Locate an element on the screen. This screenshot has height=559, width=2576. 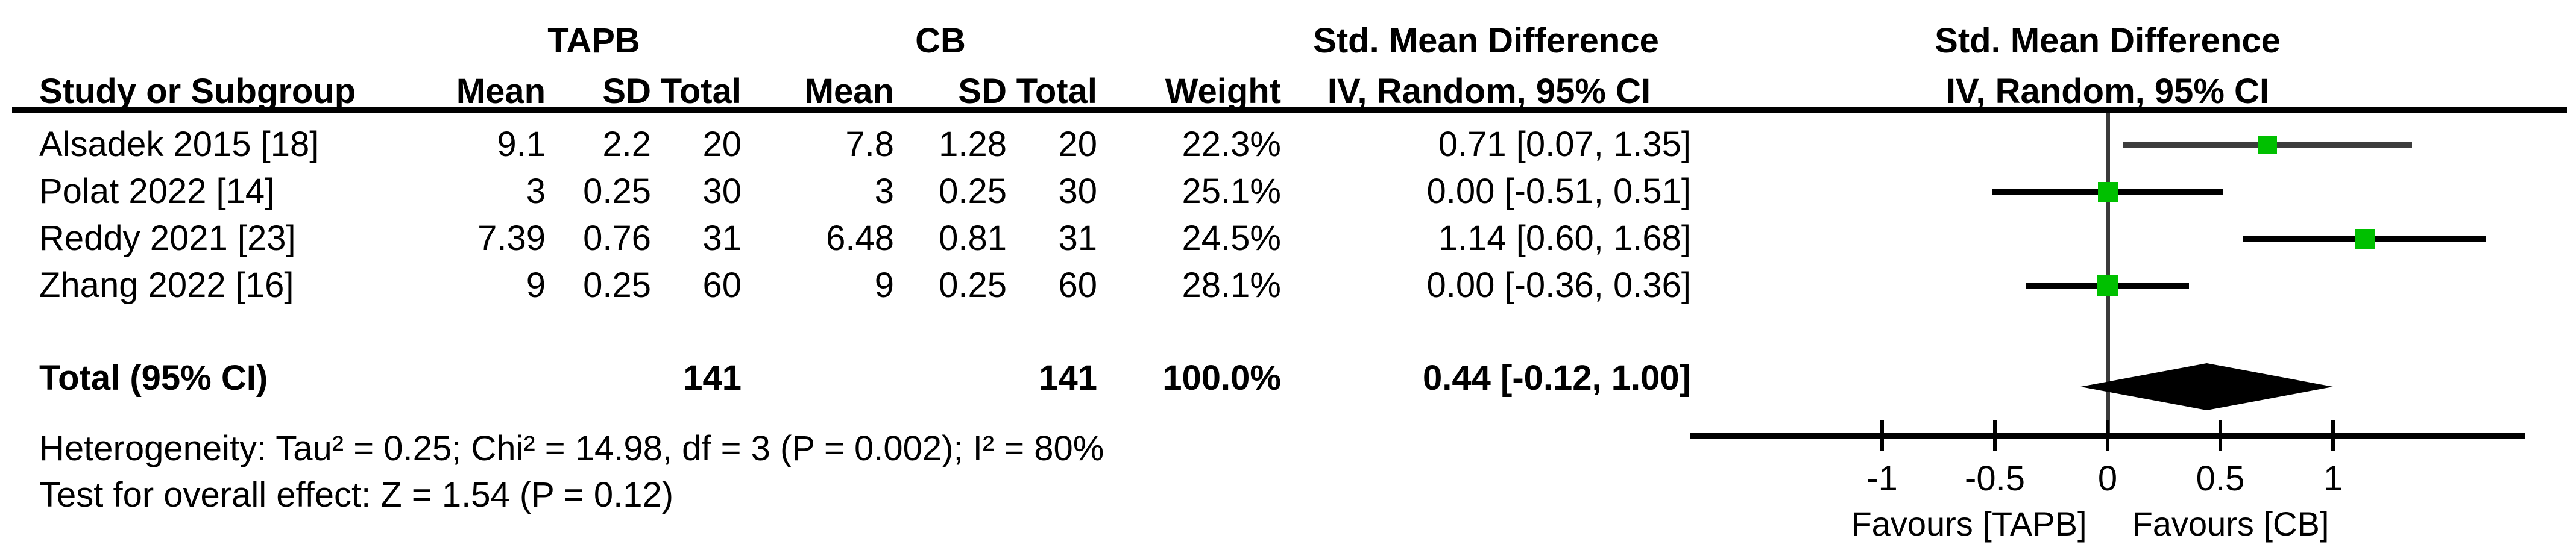
study-mean2: 6.48 is located at coordinates (860, 238).